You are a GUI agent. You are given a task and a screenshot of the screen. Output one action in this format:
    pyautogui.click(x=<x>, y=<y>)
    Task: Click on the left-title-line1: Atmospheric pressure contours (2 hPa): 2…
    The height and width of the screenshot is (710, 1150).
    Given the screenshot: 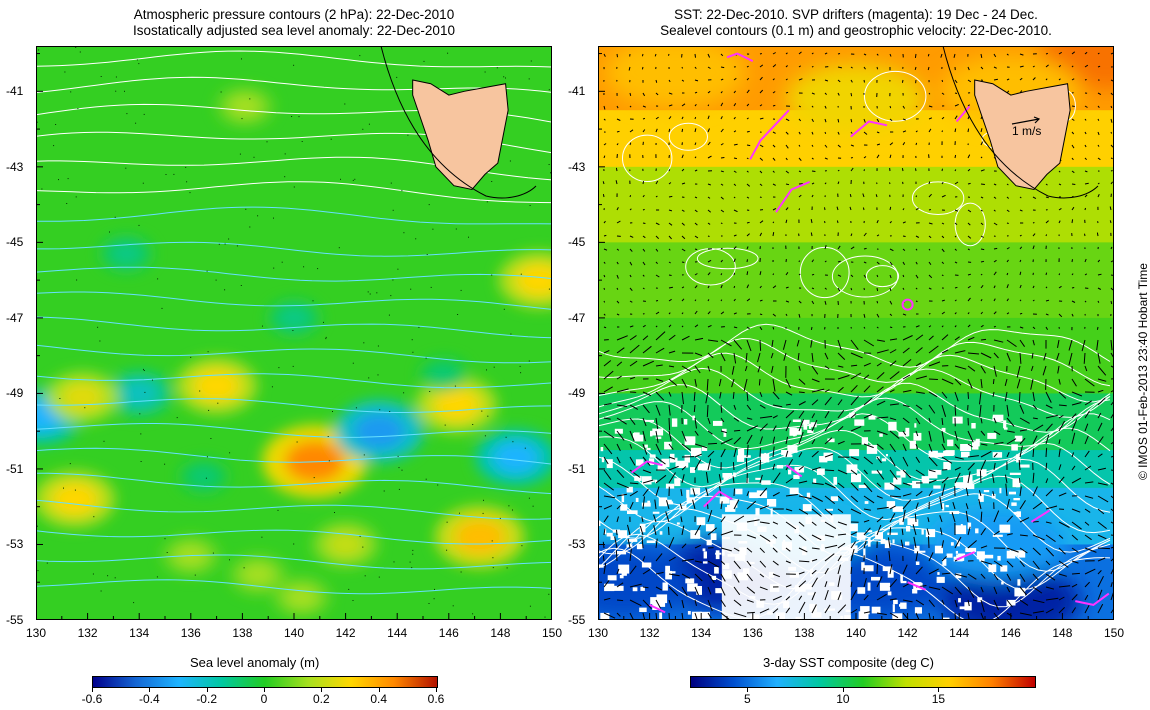 What is the action you would take?
    pyautogui.click(x=294, y=14)
    